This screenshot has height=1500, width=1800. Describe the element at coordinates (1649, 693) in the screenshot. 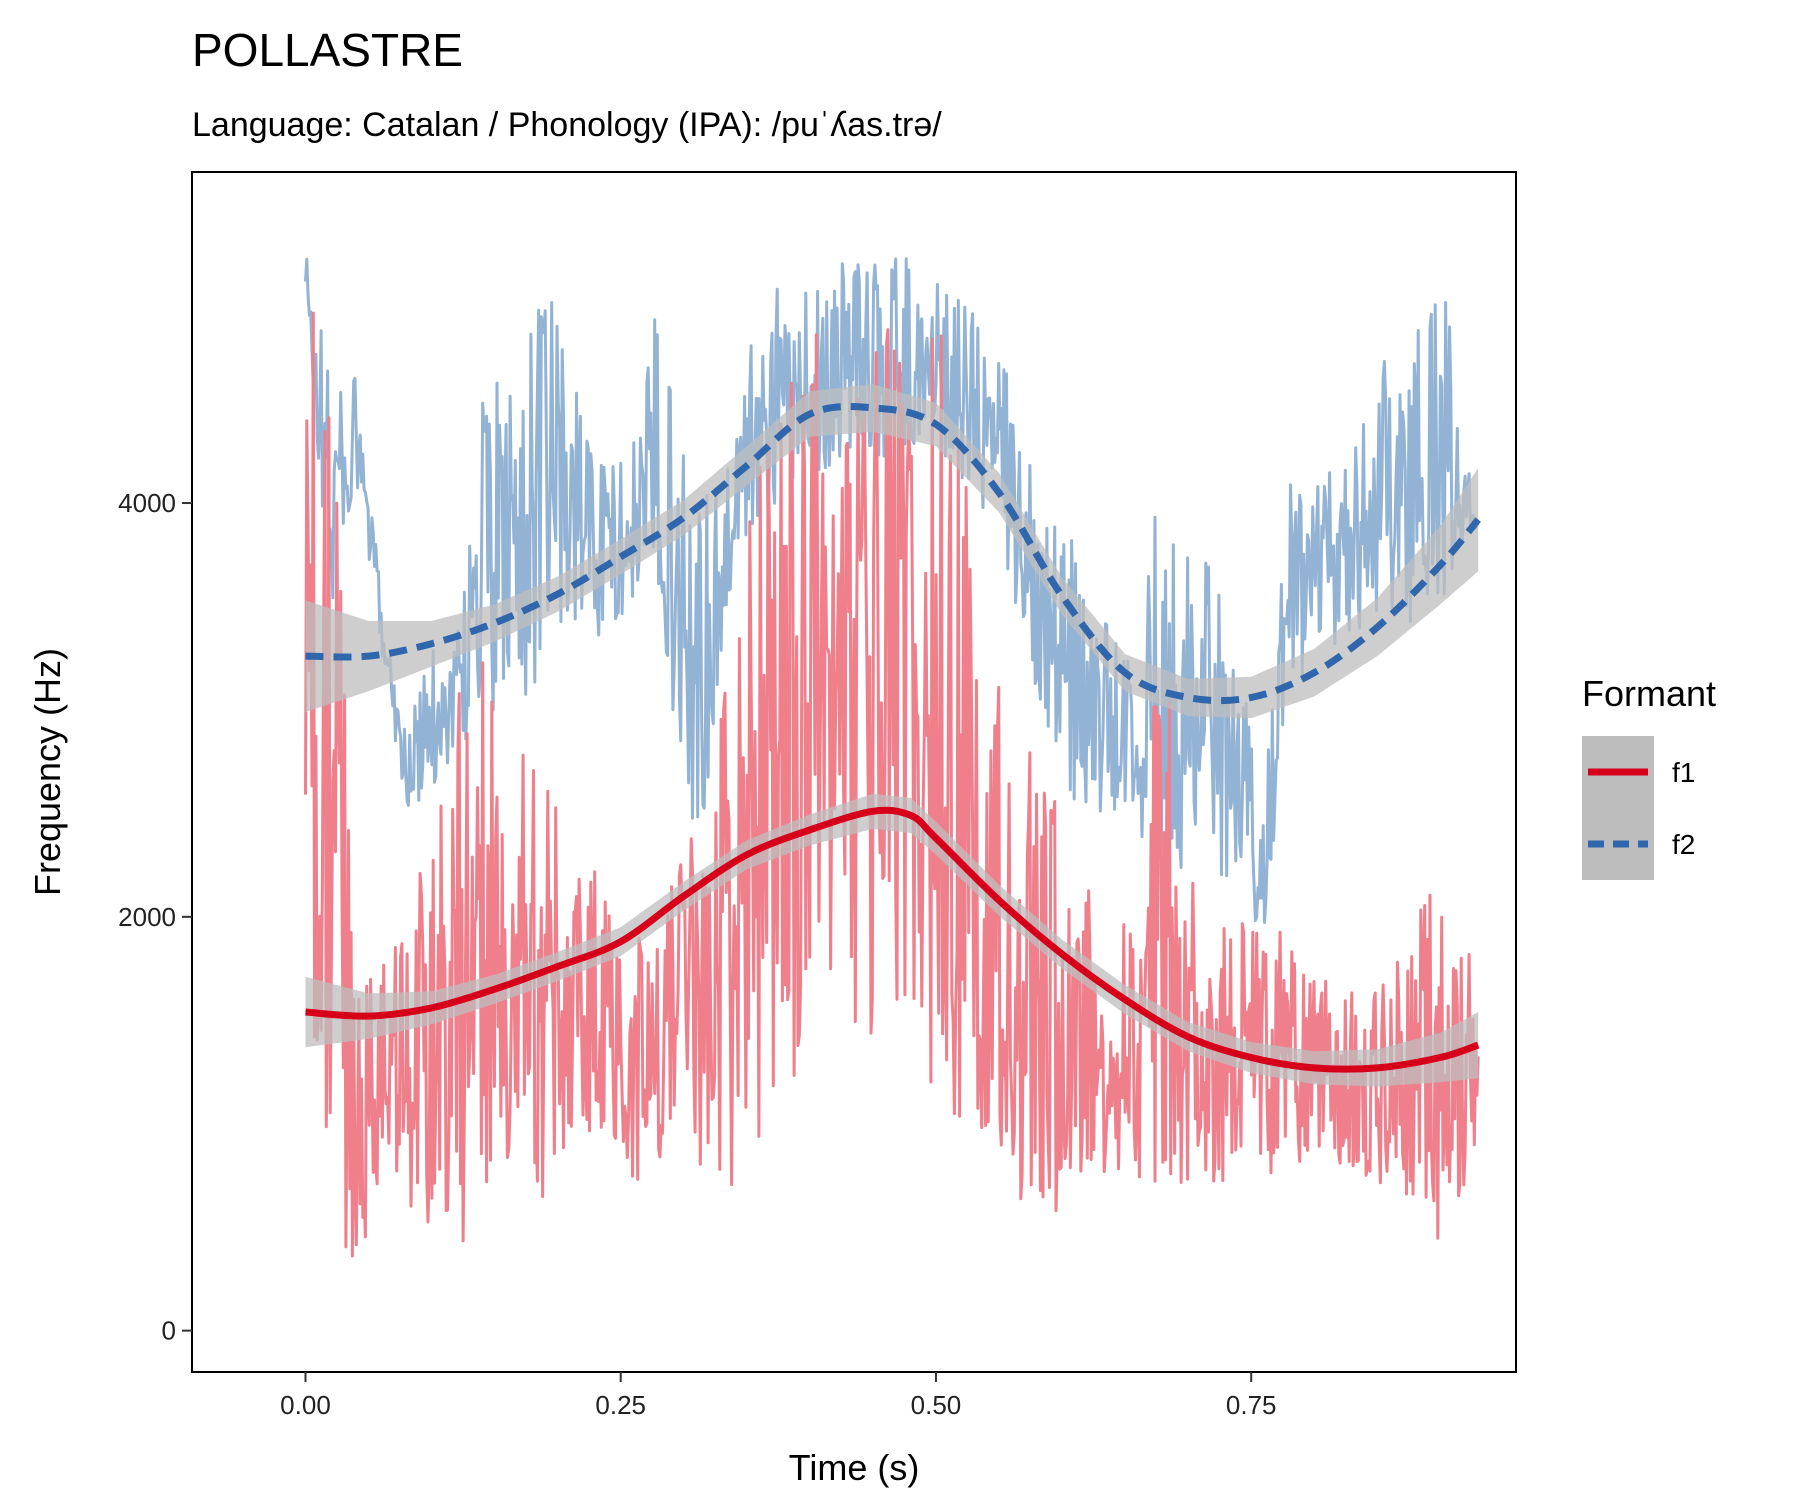

I see `legend-title: Formant` at that location.